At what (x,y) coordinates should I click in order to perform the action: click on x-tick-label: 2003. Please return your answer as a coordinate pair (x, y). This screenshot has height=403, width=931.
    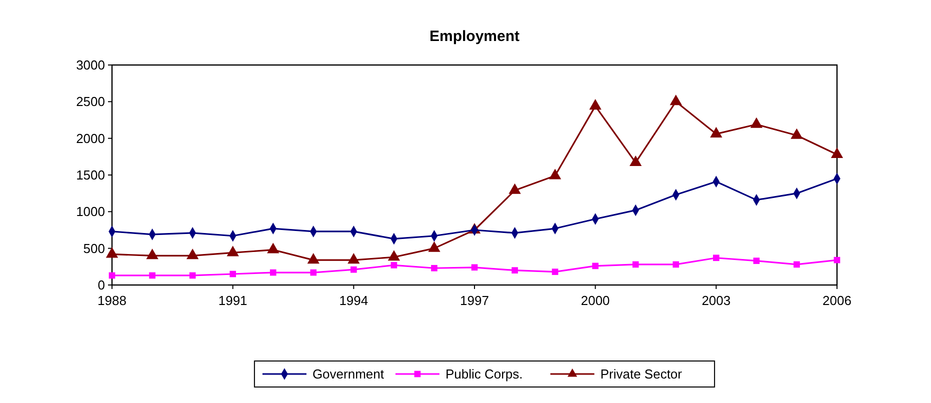
    Looking at the image, I should click on (716, 300).